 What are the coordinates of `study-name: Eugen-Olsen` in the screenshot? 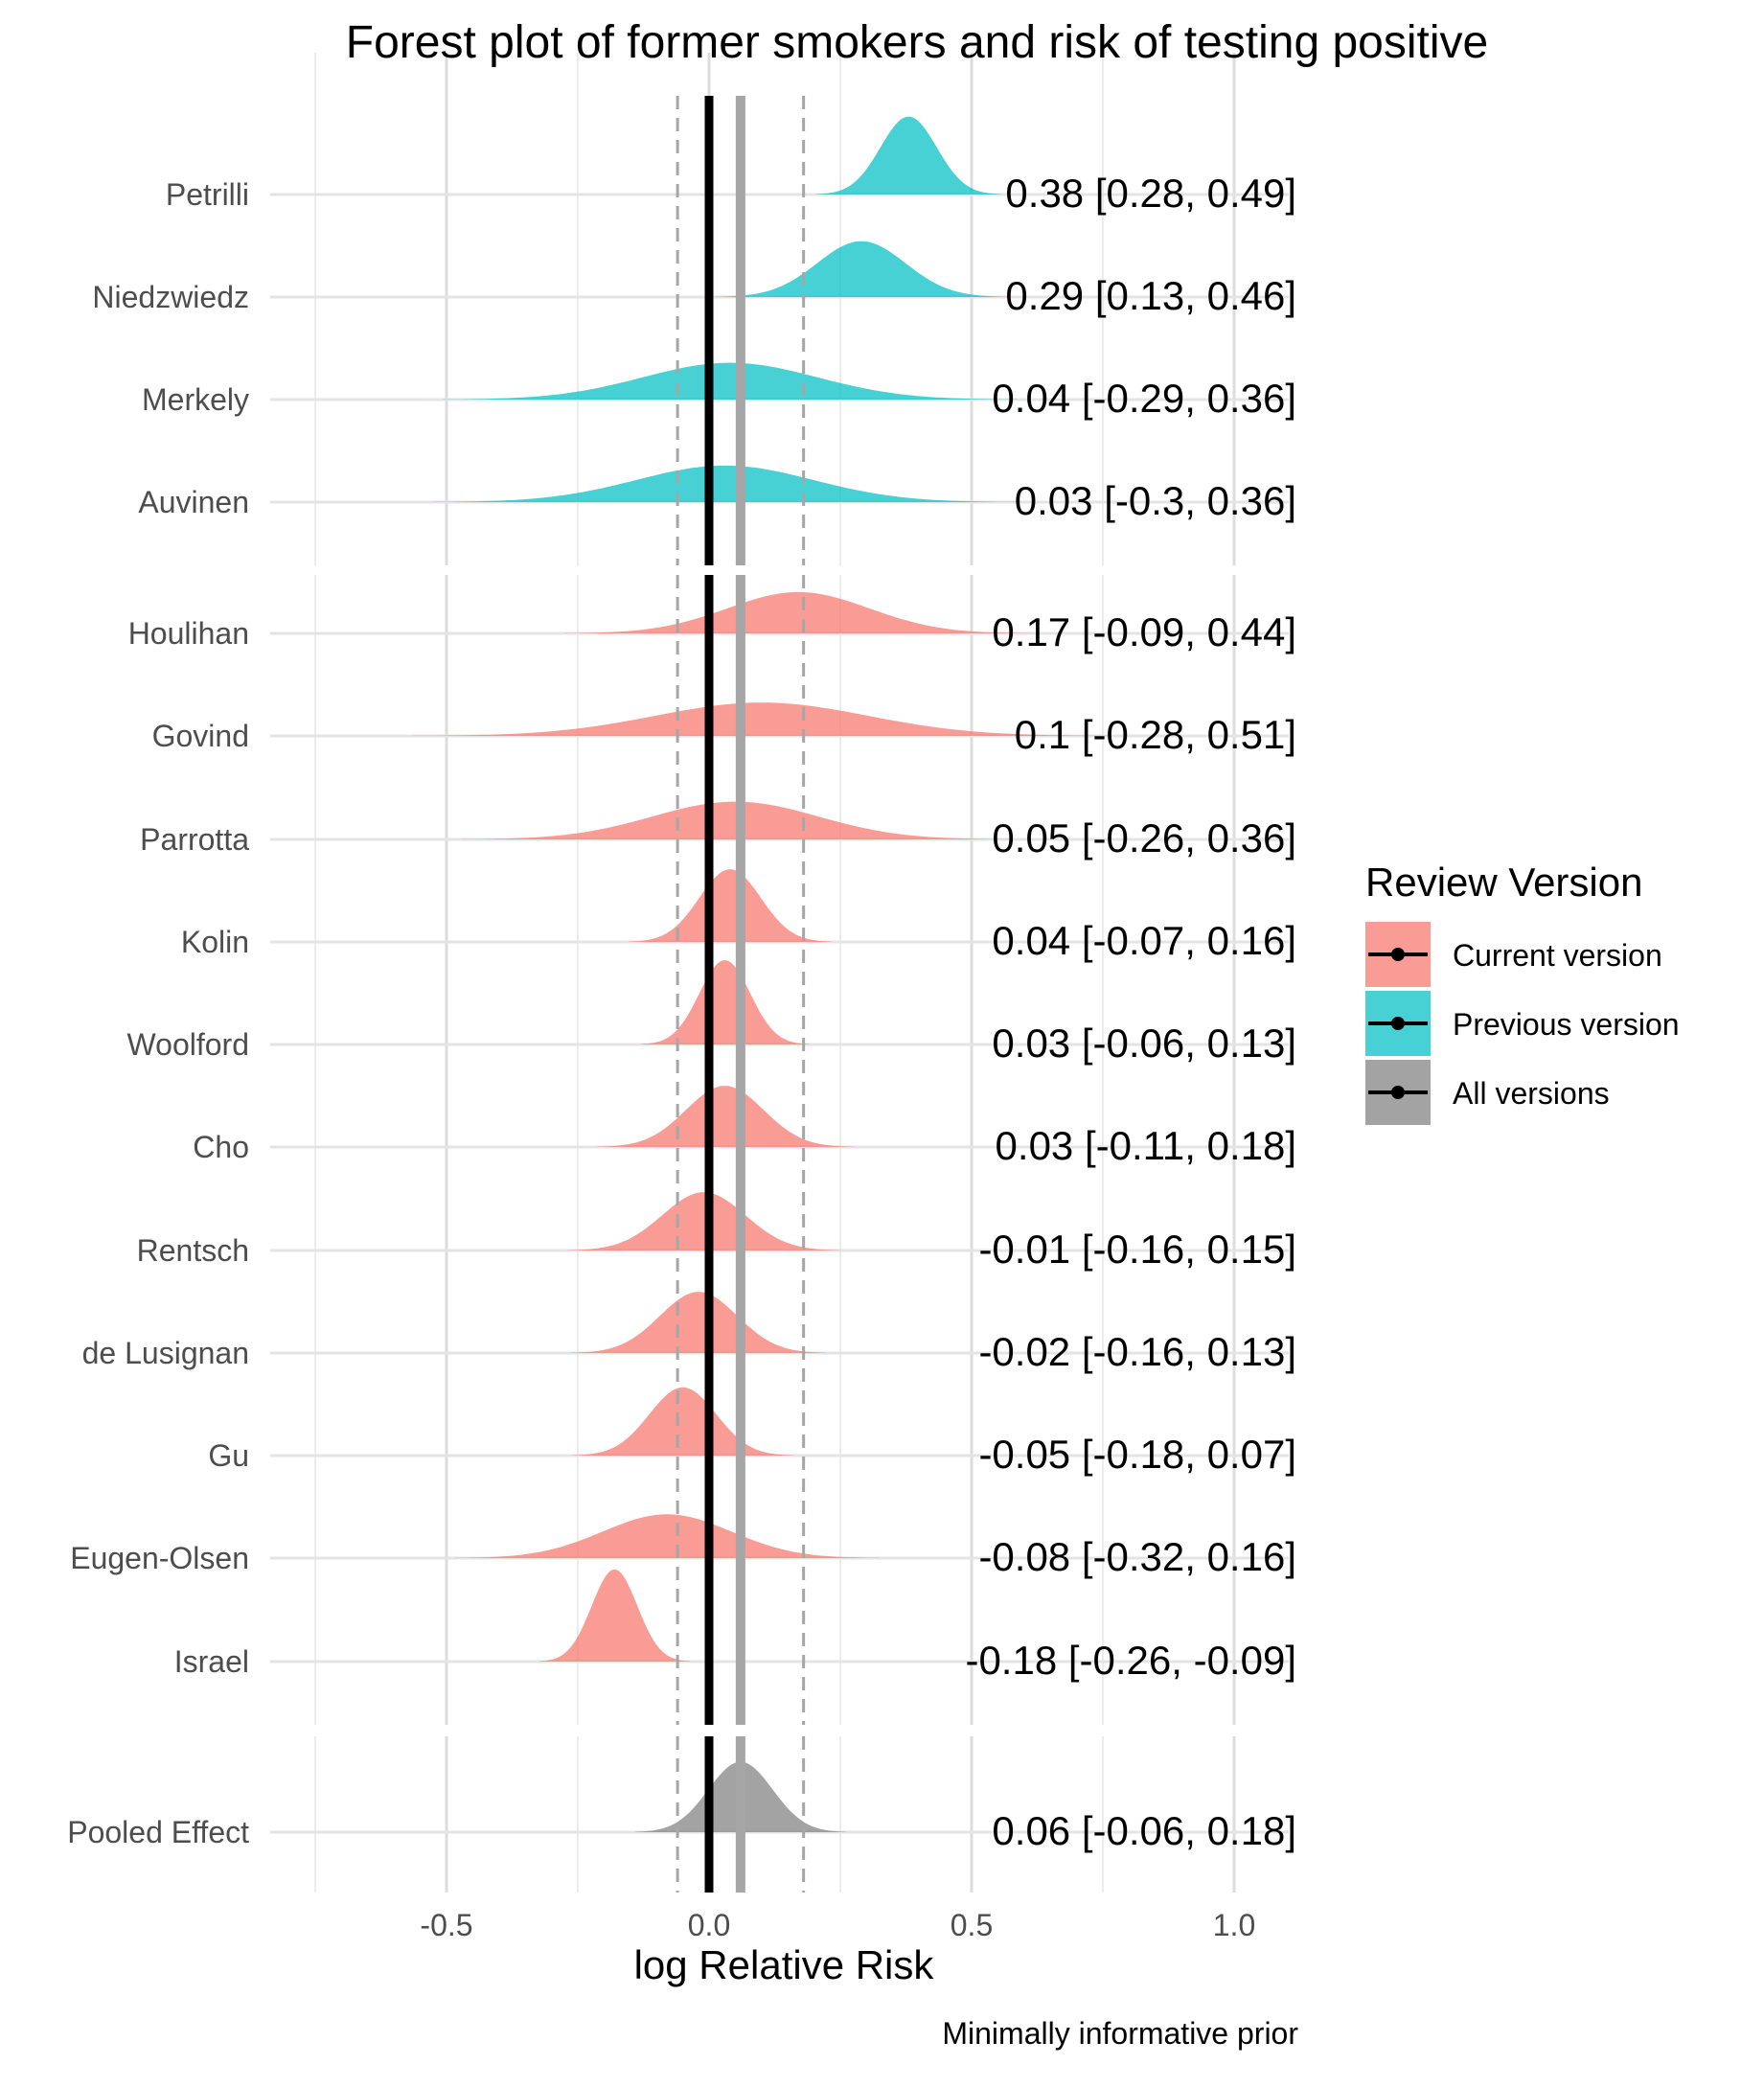 It's located at (159, 1558).